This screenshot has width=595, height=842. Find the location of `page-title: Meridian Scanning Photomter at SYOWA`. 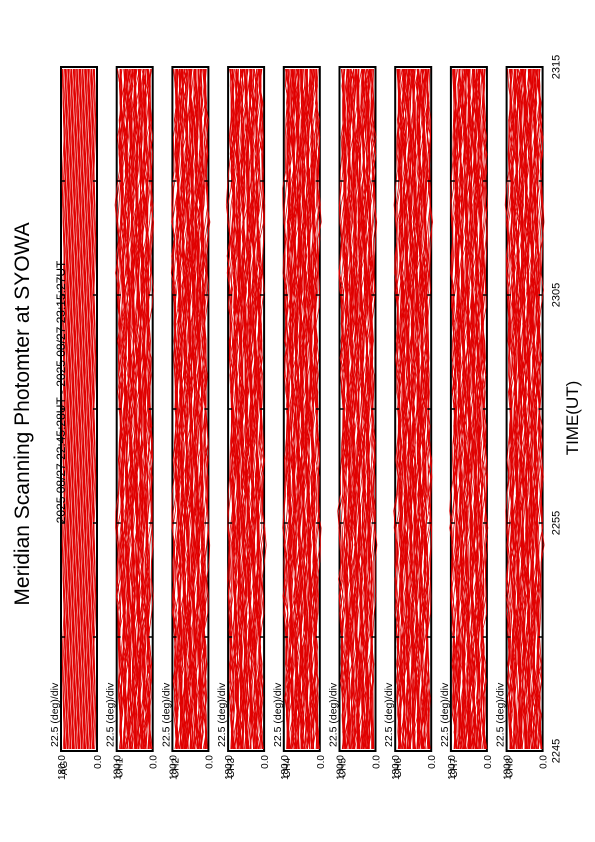

page-title: Meridian Scanning Photomter at SYOWA is located at coordinates (22, 413).